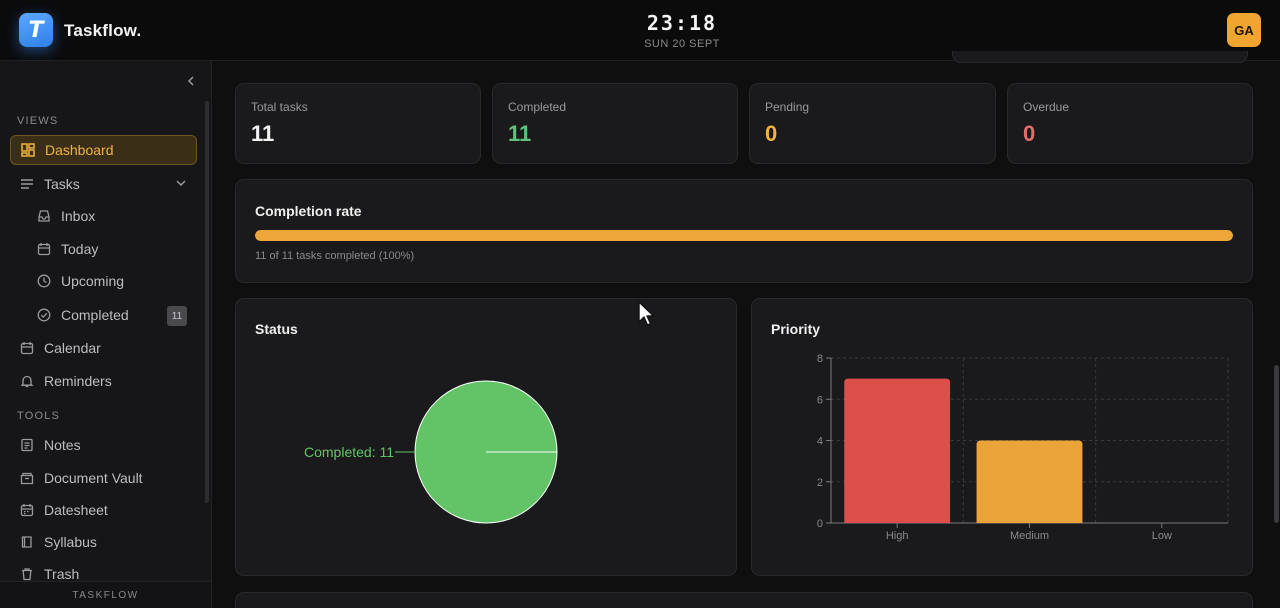 The image size is (1280, 608). What do you see at coordinates (103, 348) in the screenshot?
I see `sidebar-item-calendar: Calendar` at bounding box center [103, 348].